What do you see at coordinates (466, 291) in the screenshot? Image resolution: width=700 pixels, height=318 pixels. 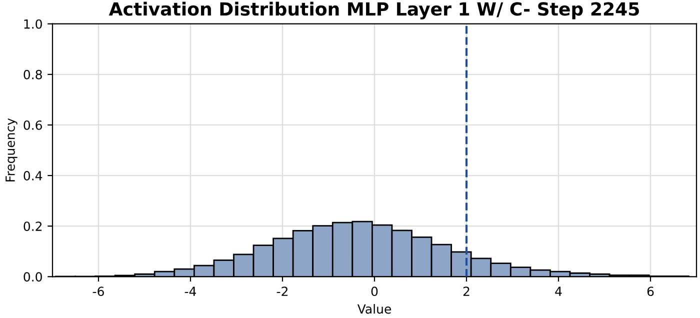 I see `x-tick-label: 2` at bounding box center [466, 291].